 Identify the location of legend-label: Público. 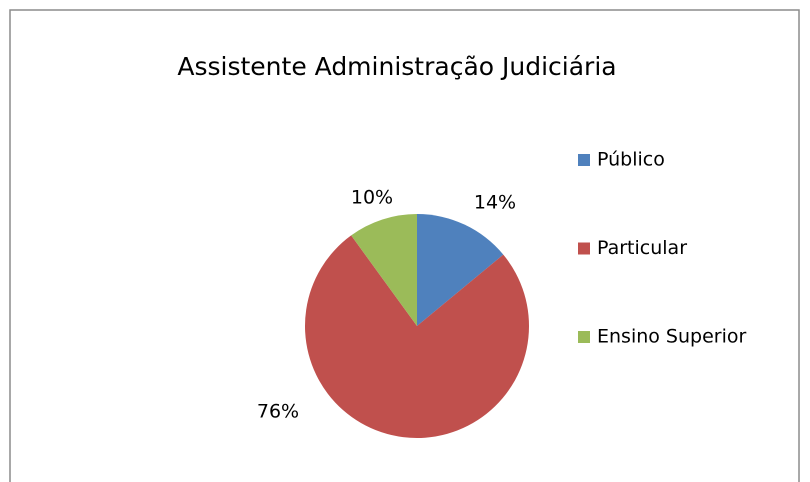
(631, 160).